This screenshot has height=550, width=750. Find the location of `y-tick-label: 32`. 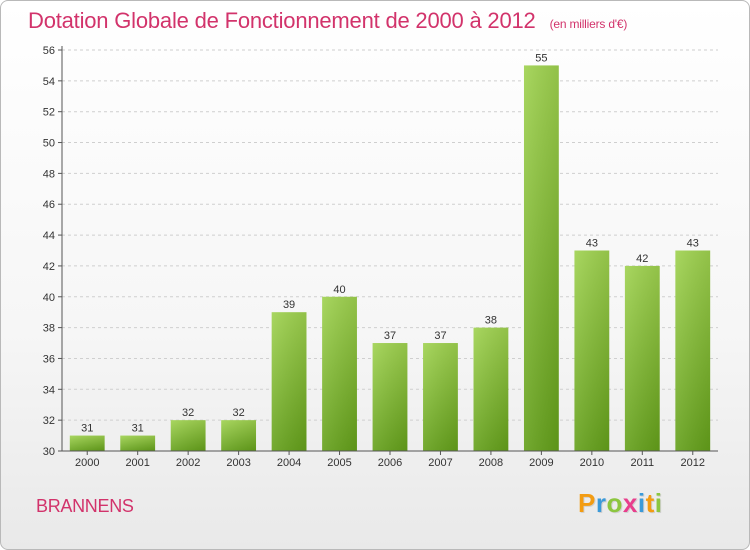

y-tick-label: 32 is located at coordinates (49, 421).